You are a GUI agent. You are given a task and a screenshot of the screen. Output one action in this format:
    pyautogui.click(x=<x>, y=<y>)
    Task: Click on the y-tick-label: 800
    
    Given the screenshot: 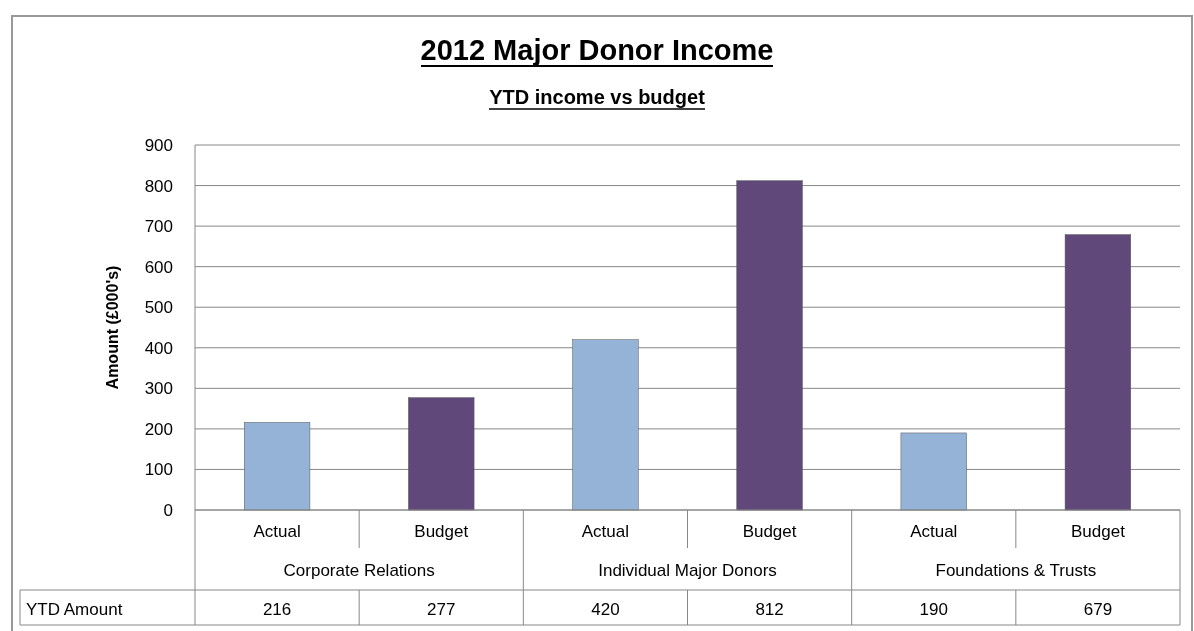 What is the action you would take?
    pyautogui.click(x=158, y=186)
    